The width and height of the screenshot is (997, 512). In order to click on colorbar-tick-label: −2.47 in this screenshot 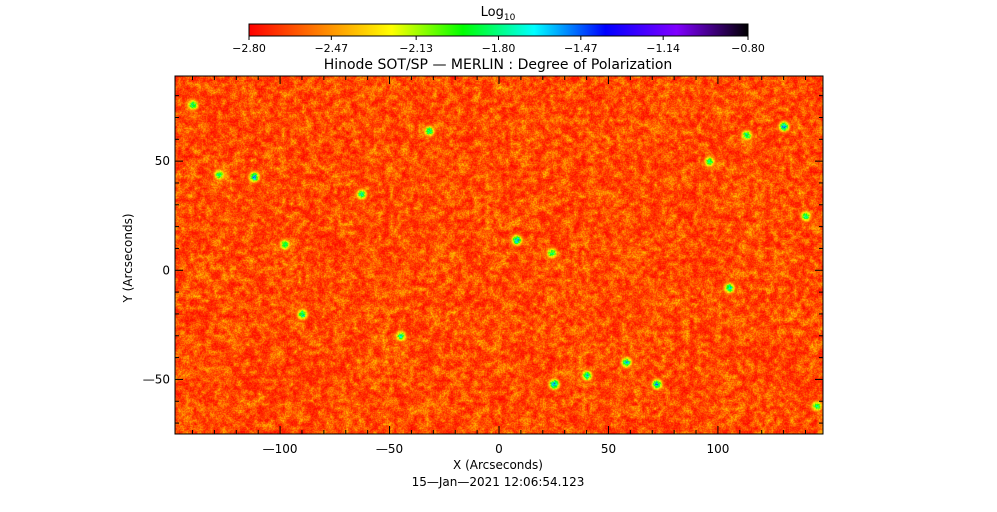, I will do `click(331, 48)`.